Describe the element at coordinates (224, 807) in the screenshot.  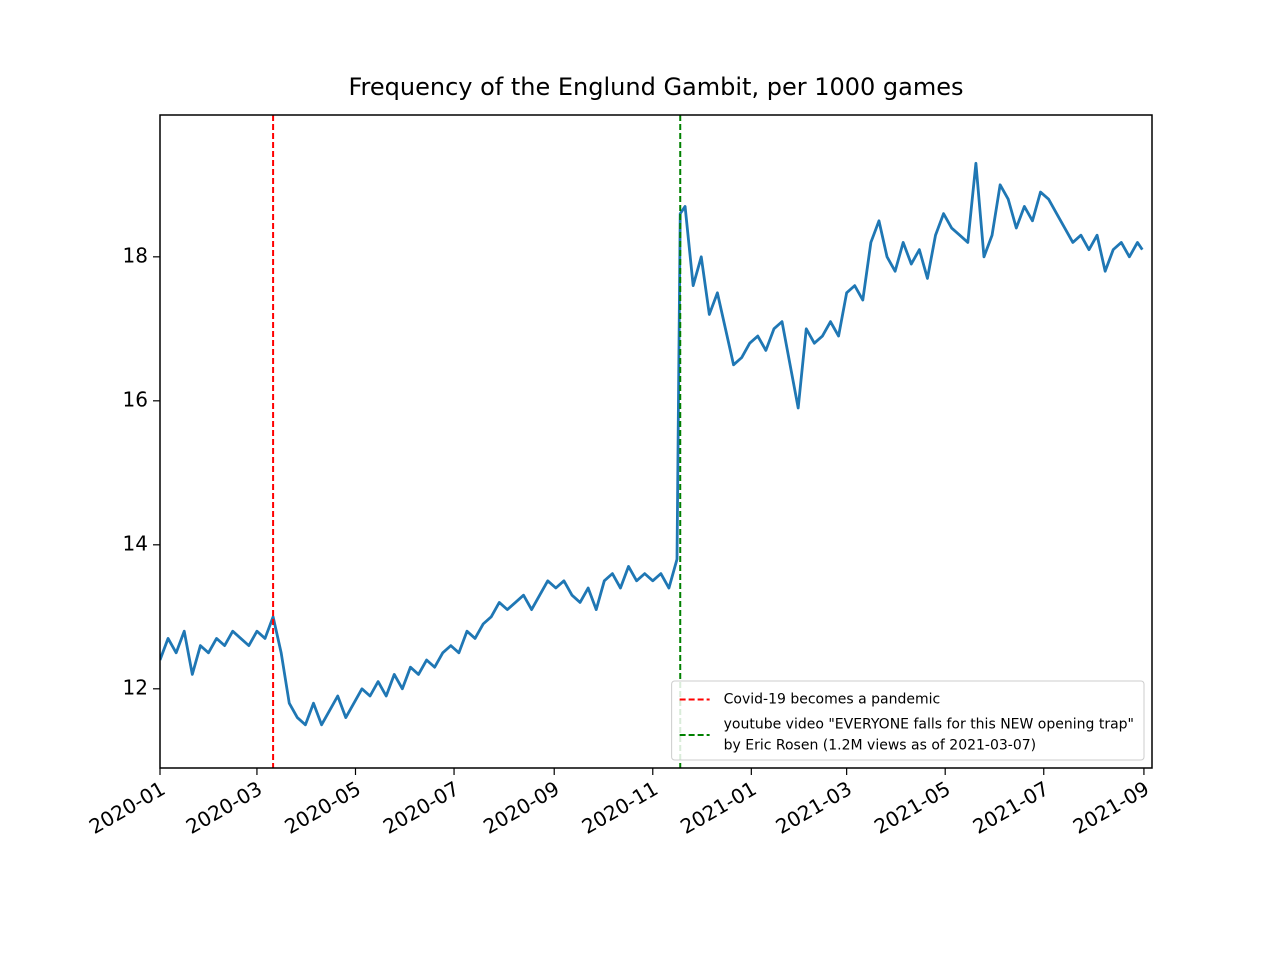
I see `x-tick-label: 2020-03` at that location.